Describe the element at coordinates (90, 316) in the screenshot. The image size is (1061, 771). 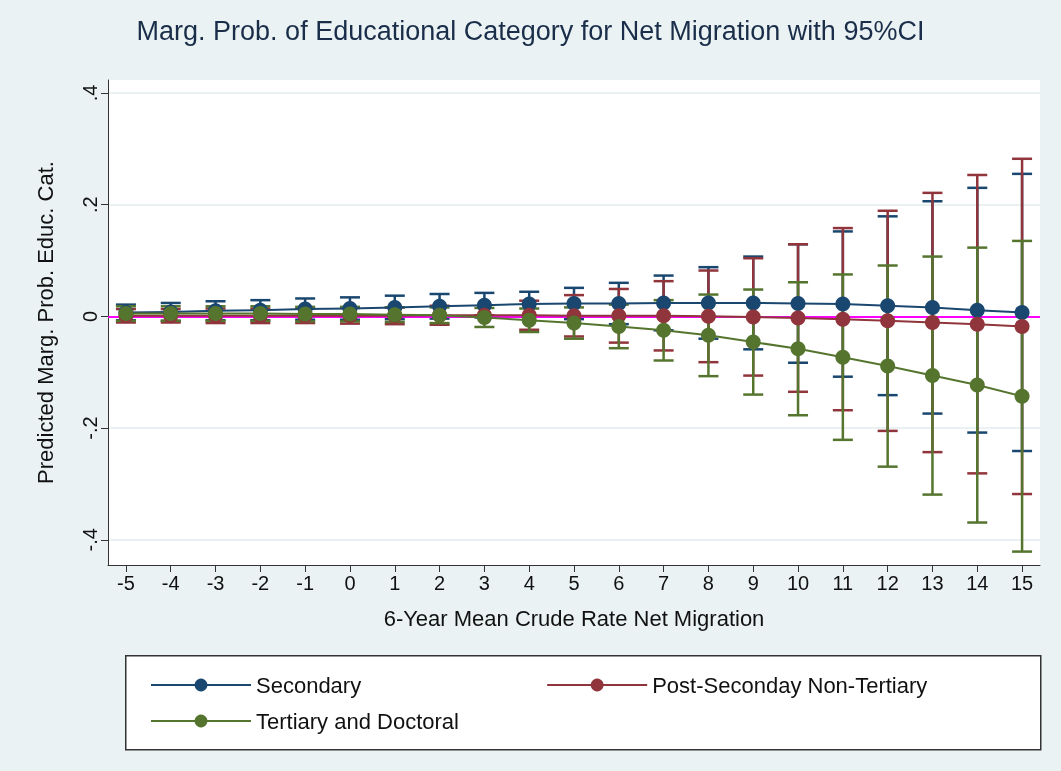
I see `y-tick-label: 0` at that location.